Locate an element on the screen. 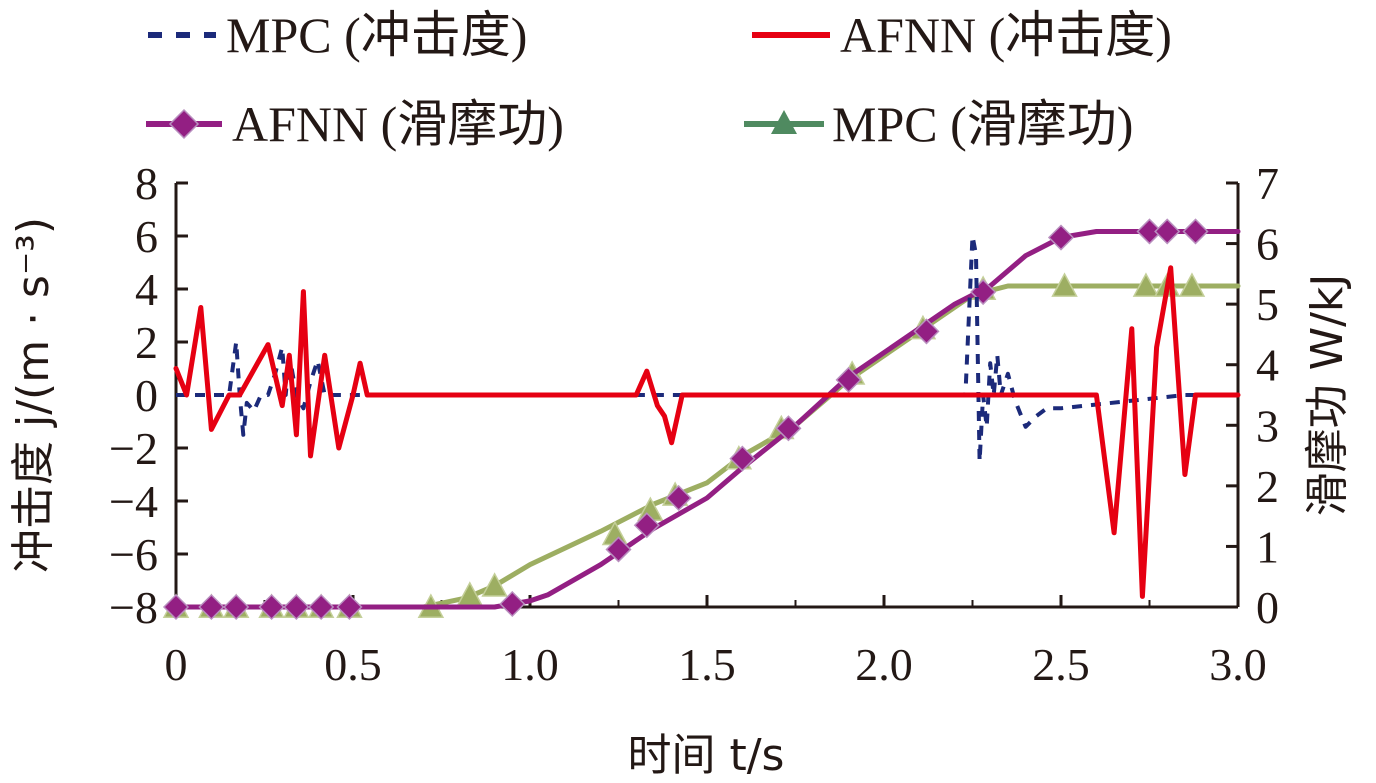 This screenshot has height=783, width=1376. y-right-ticks: 0 1 2 3 4 5 6 7 is located at coordinates (1252, 395).